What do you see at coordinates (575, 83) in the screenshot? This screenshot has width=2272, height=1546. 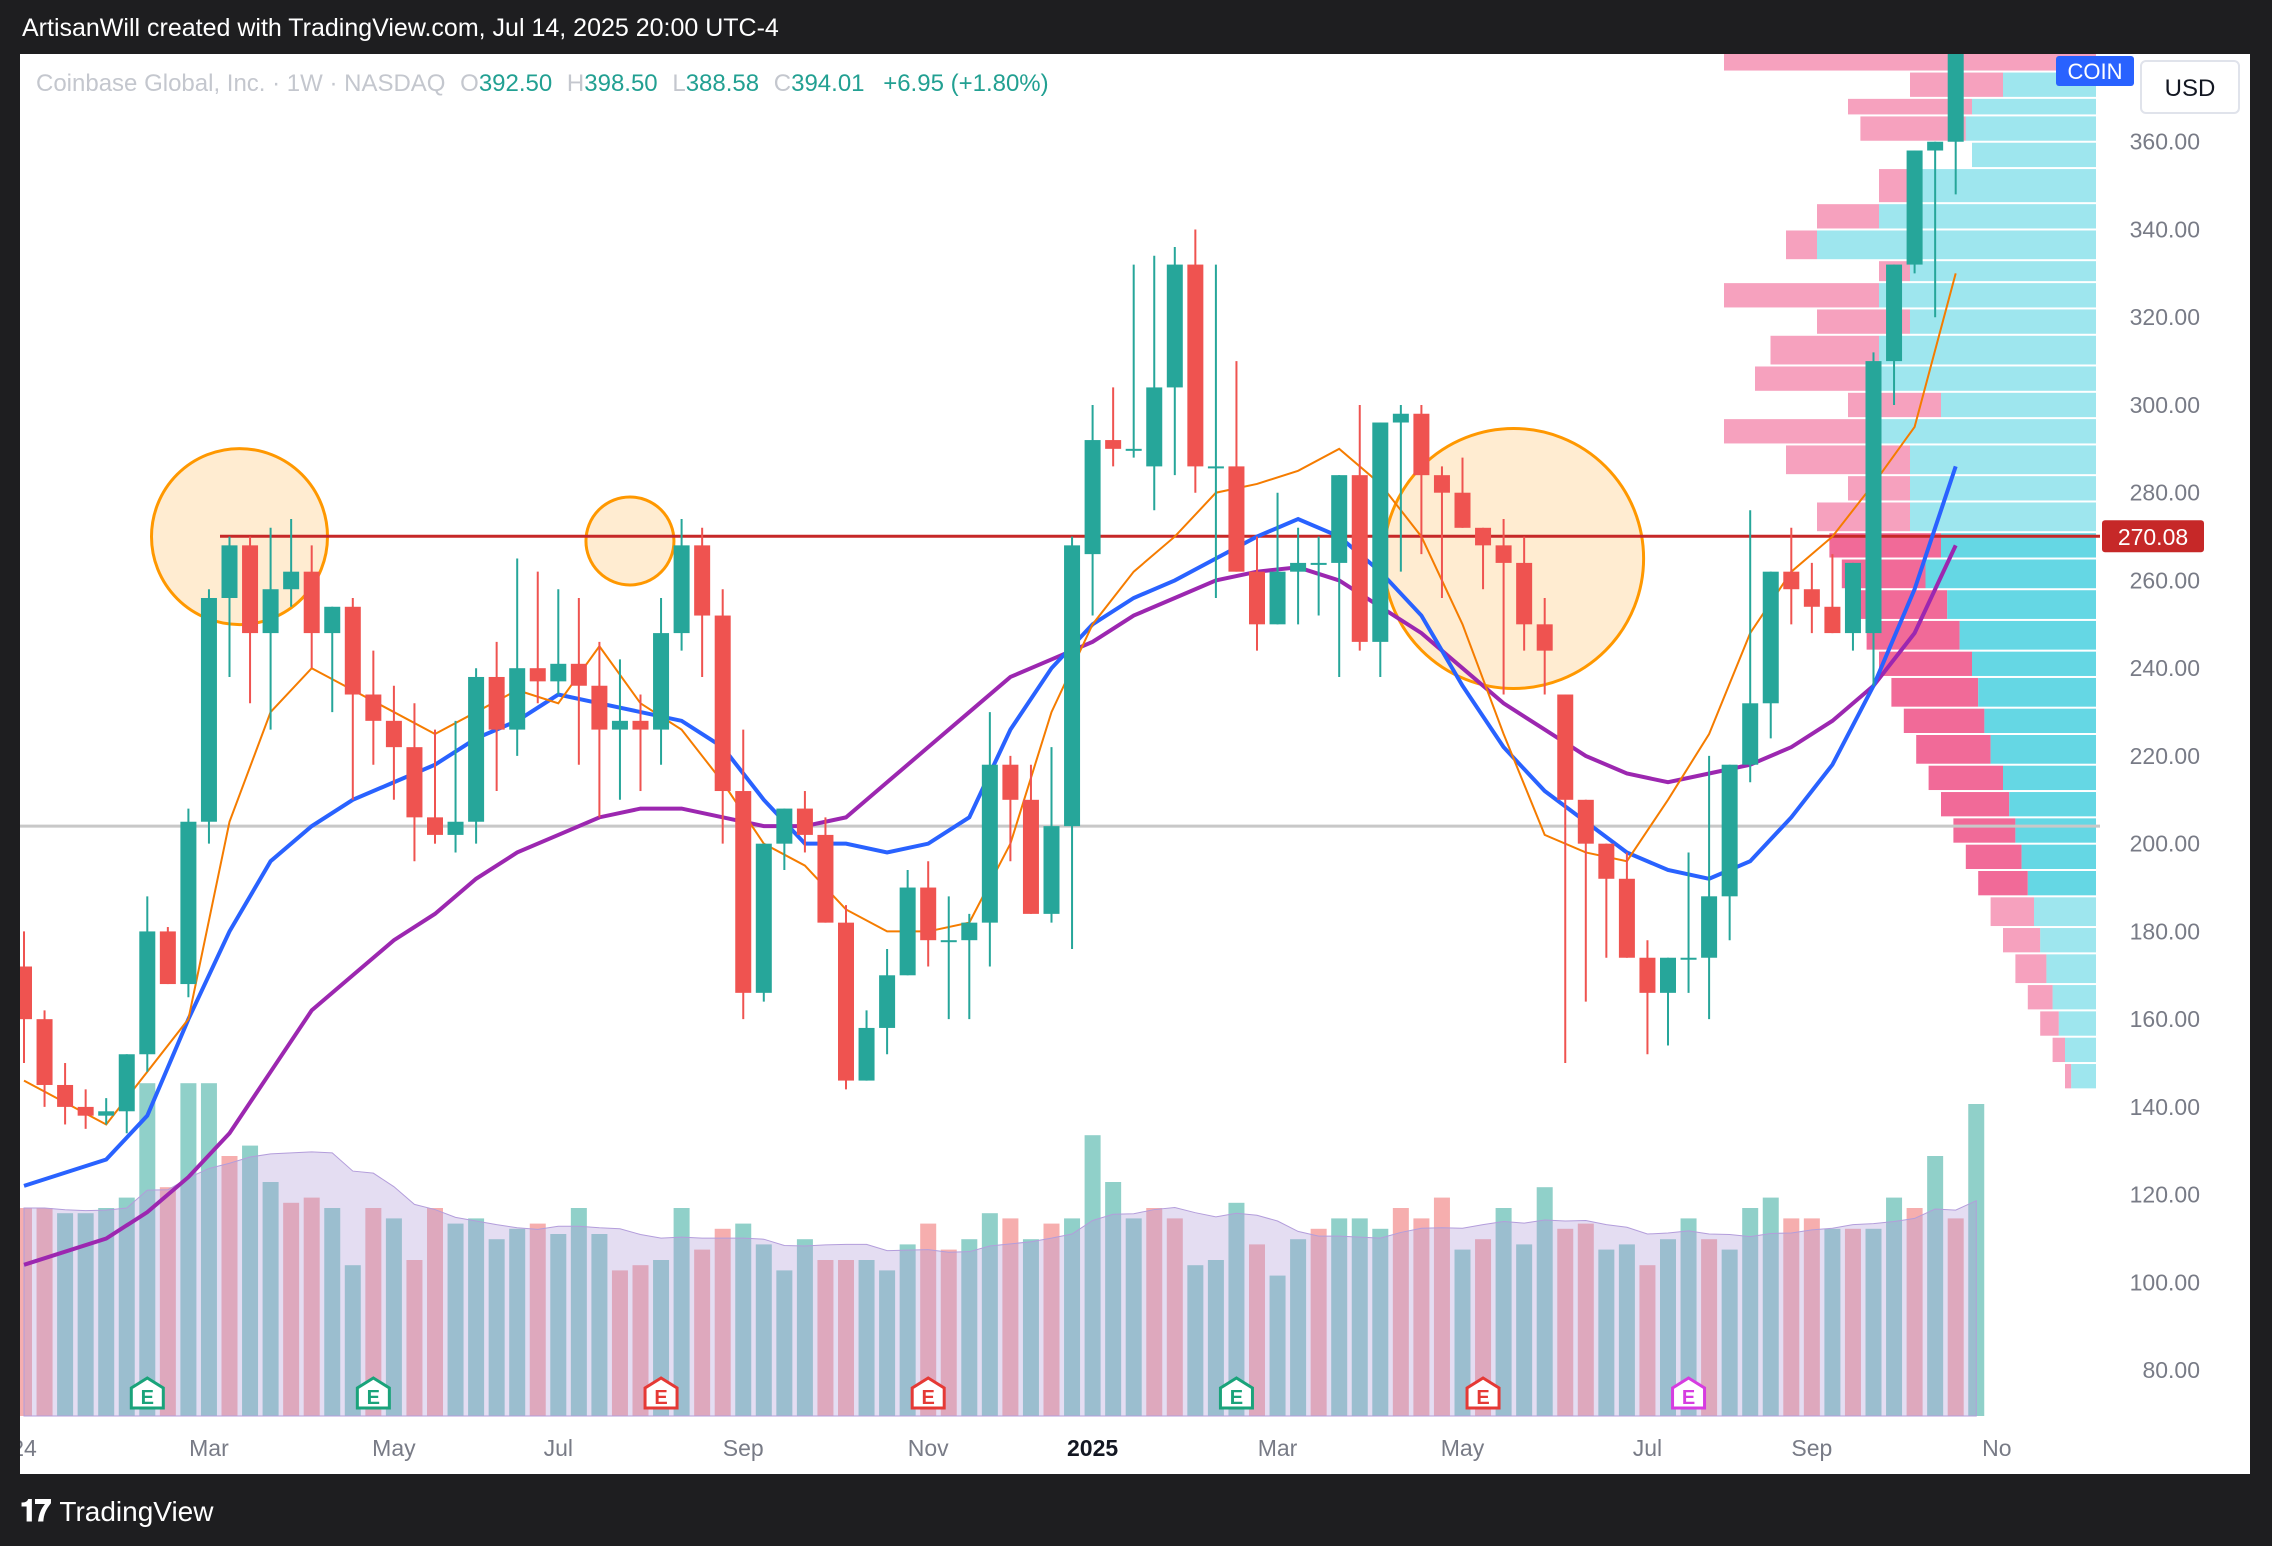 I see `high-key: H` at bounding box center [575, 83].